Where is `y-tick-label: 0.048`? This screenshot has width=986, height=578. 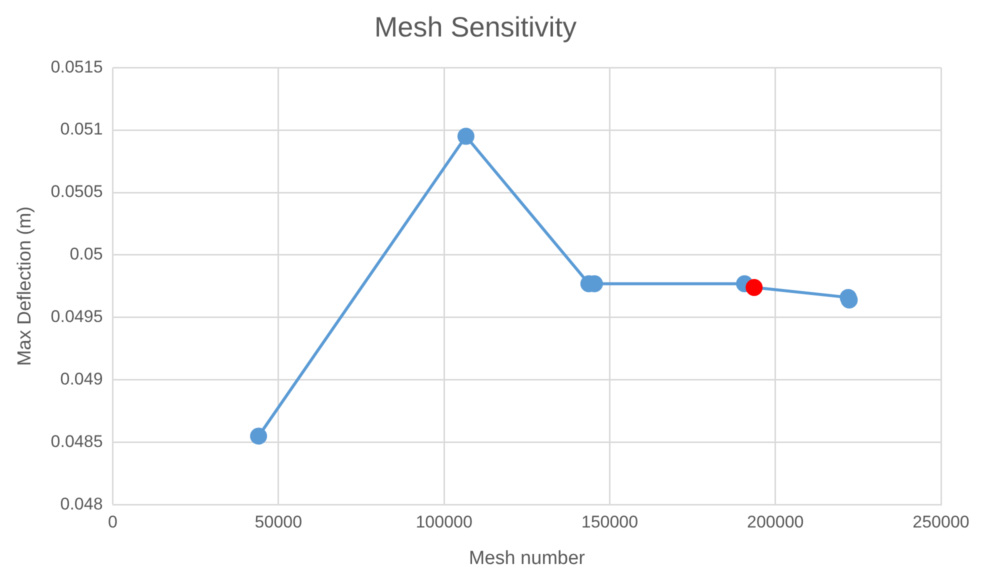 y-tick-label: 0.048 is located at coordinates (81, 504).